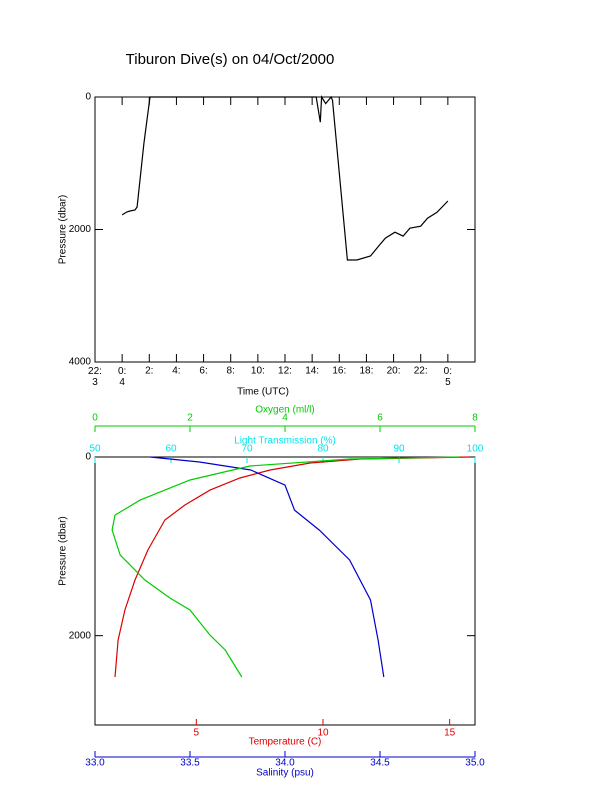 Image resolution: width=612 pixels, height=785 pixels. What do you see at coordinates (285, 773) in the screenshot?
I see `x-axis-label: Salinity (psu)` at bounding box center [285, 773].